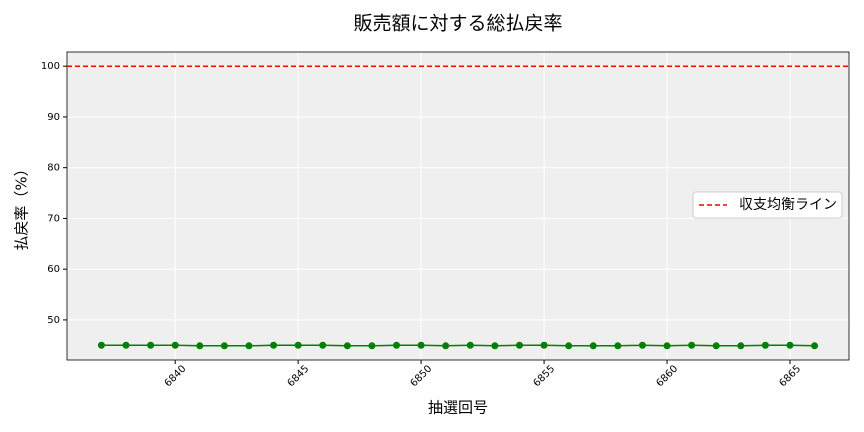 The image size is (864, 432). Describe the element at coordinates (457, 24) in the screenshot. I see `chart-title: 販売額に対する総払戻率` at that location.